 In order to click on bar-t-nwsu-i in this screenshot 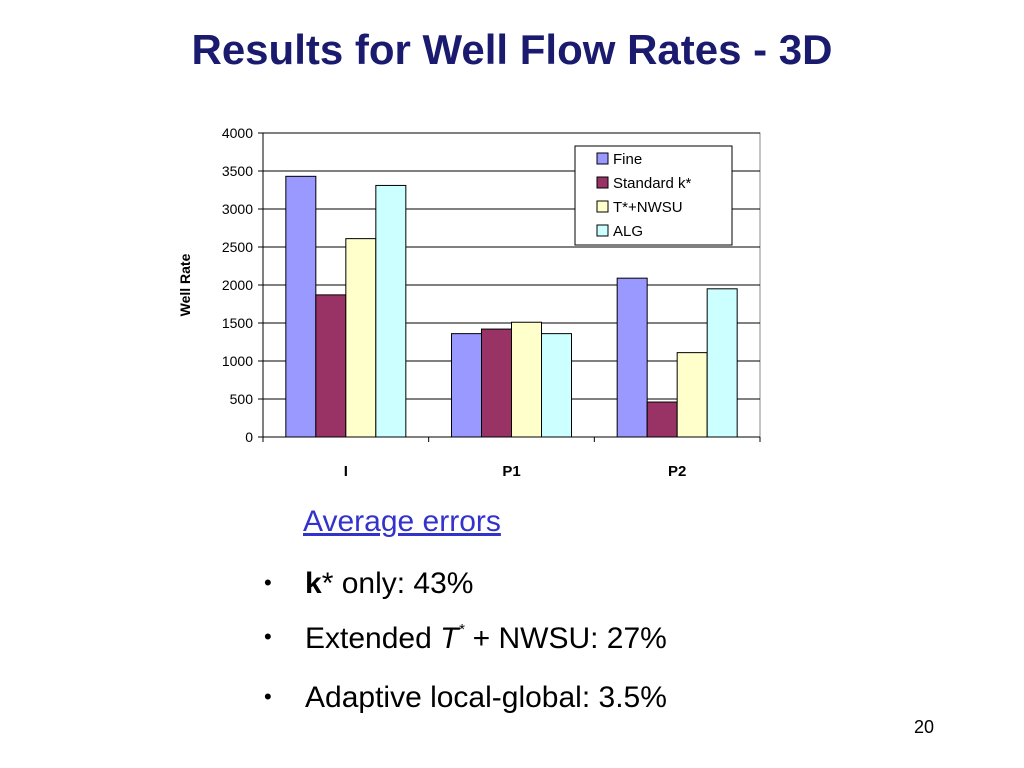, I will do `click(361, 338)`.